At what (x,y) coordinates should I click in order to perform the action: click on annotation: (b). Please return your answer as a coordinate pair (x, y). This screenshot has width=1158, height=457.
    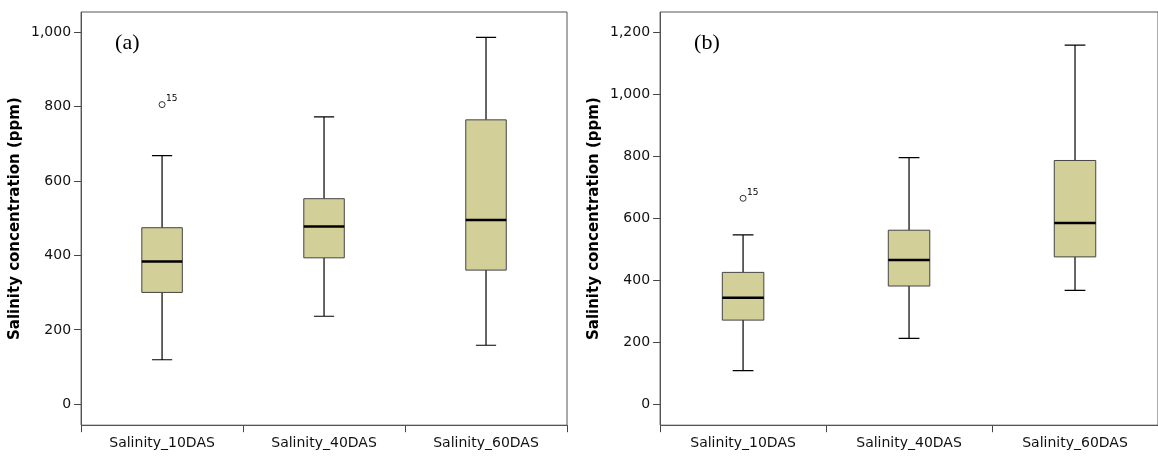
    Looking at the image, I should click on (707, 41).